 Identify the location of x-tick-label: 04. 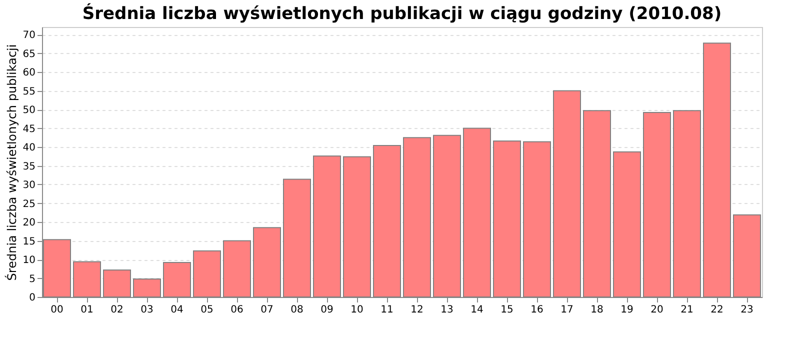
(177, 310).